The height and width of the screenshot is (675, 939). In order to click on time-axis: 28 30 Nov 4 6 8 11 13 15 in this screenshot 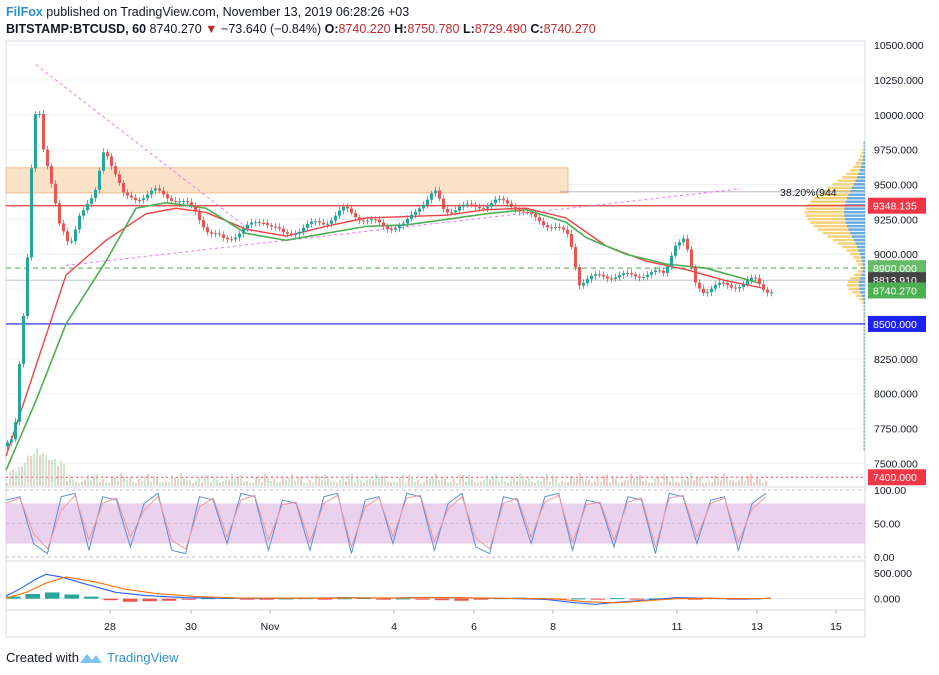, I will do `click(473, 621)`.